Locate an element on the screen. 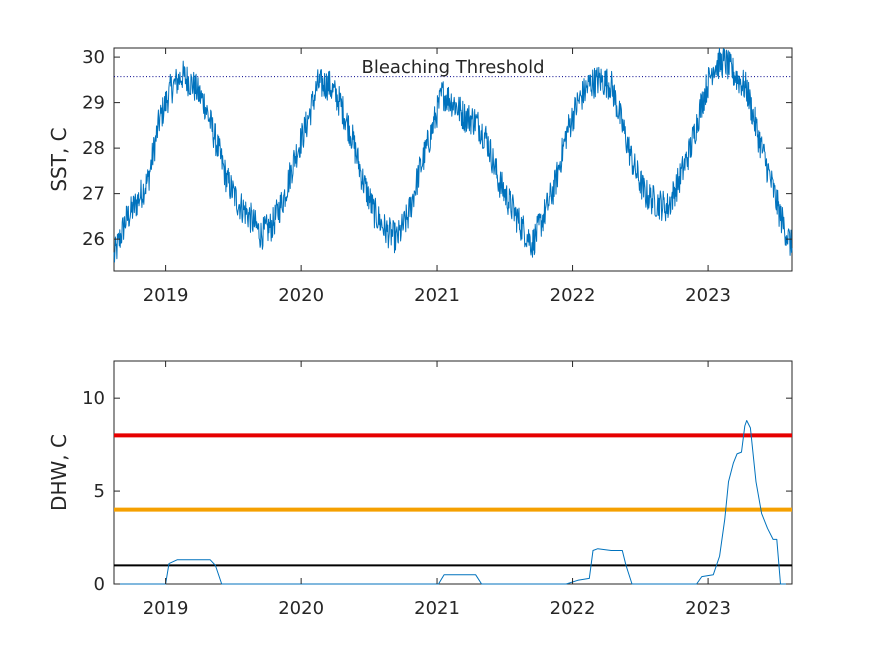 This screenshot has height=661, width=875. dhw-y-axis-label: DHW, C is located at coordinates (59, 472).